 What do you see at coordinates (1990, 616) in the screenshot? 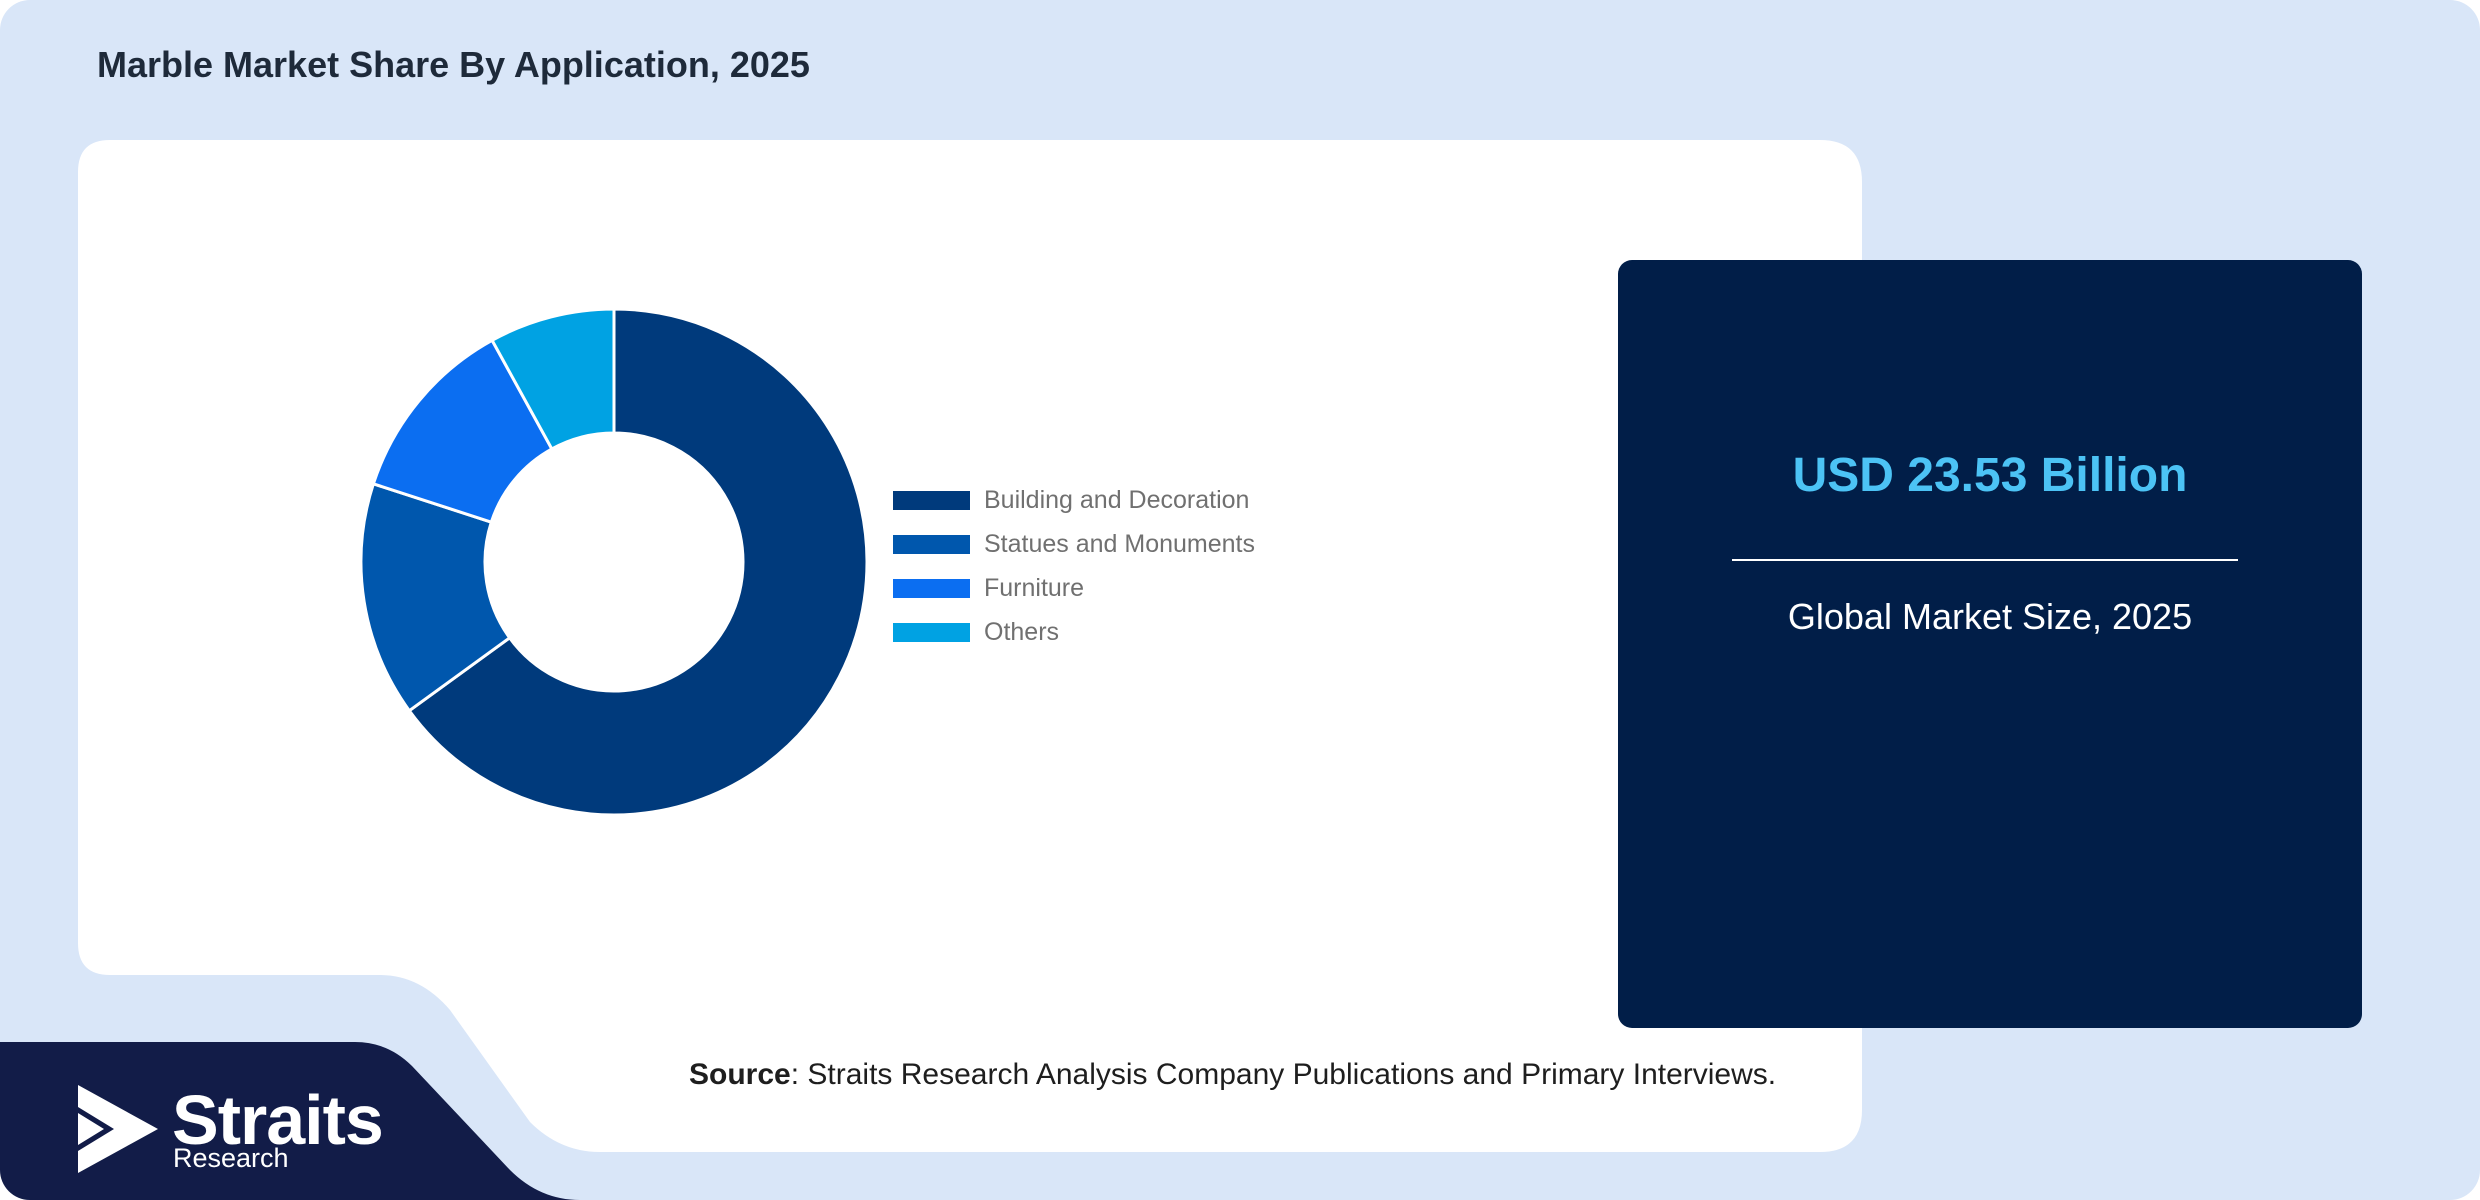
I see `market-size-label: Global Market Size, 2025` at bounding box center [1990, 616].